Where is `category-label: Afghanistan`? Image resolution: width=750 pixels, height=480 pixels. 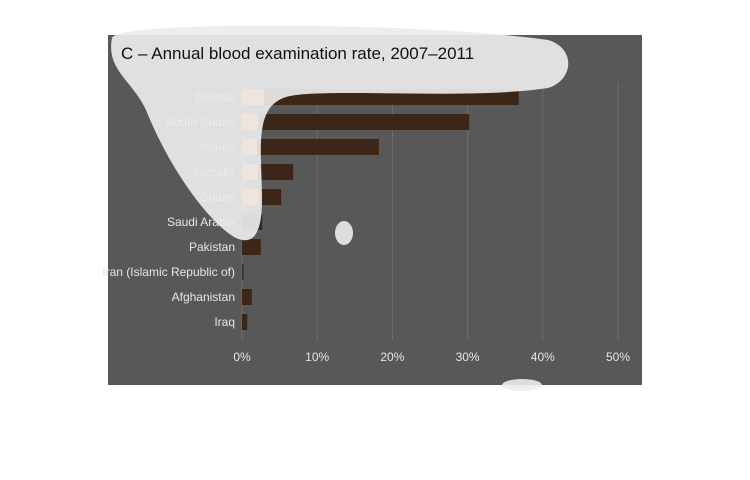 category-label: Afghanistan is located at coordinates (203, 297).